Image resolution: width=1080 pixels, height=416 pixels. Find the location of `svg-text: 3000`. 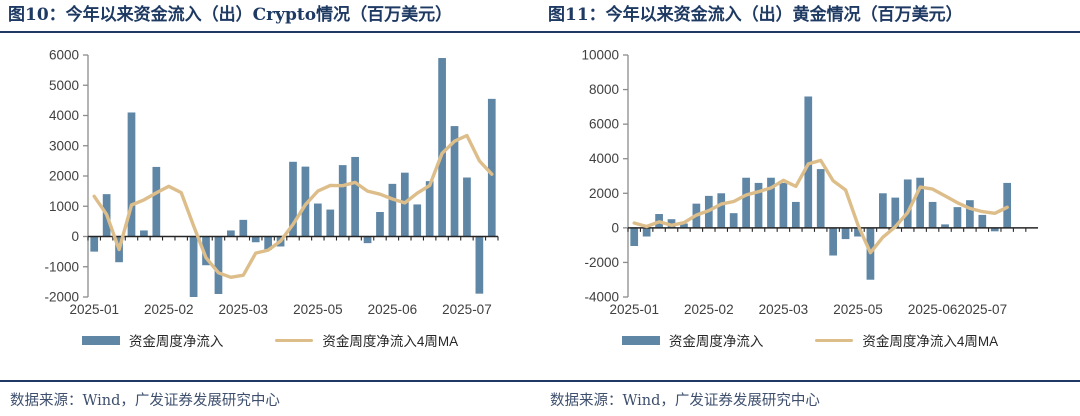

svg-text: 3000 is located at coordinates (64, 146).